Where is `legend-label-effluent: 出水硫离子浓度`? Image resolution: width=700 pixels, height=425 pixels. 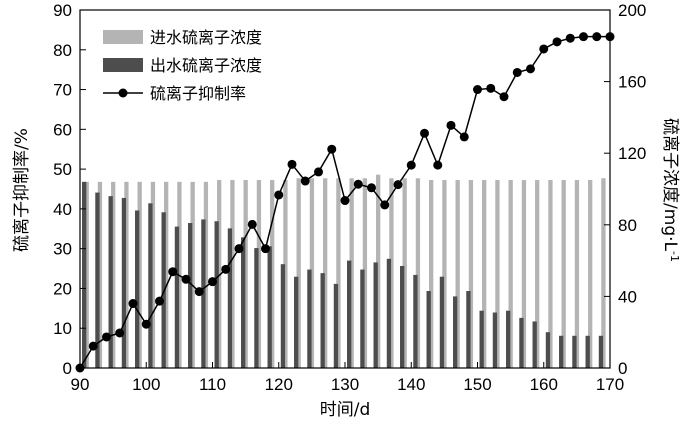
legend-label-effluent: 出水硫离子浓度 is located at coordinates (206, 65).